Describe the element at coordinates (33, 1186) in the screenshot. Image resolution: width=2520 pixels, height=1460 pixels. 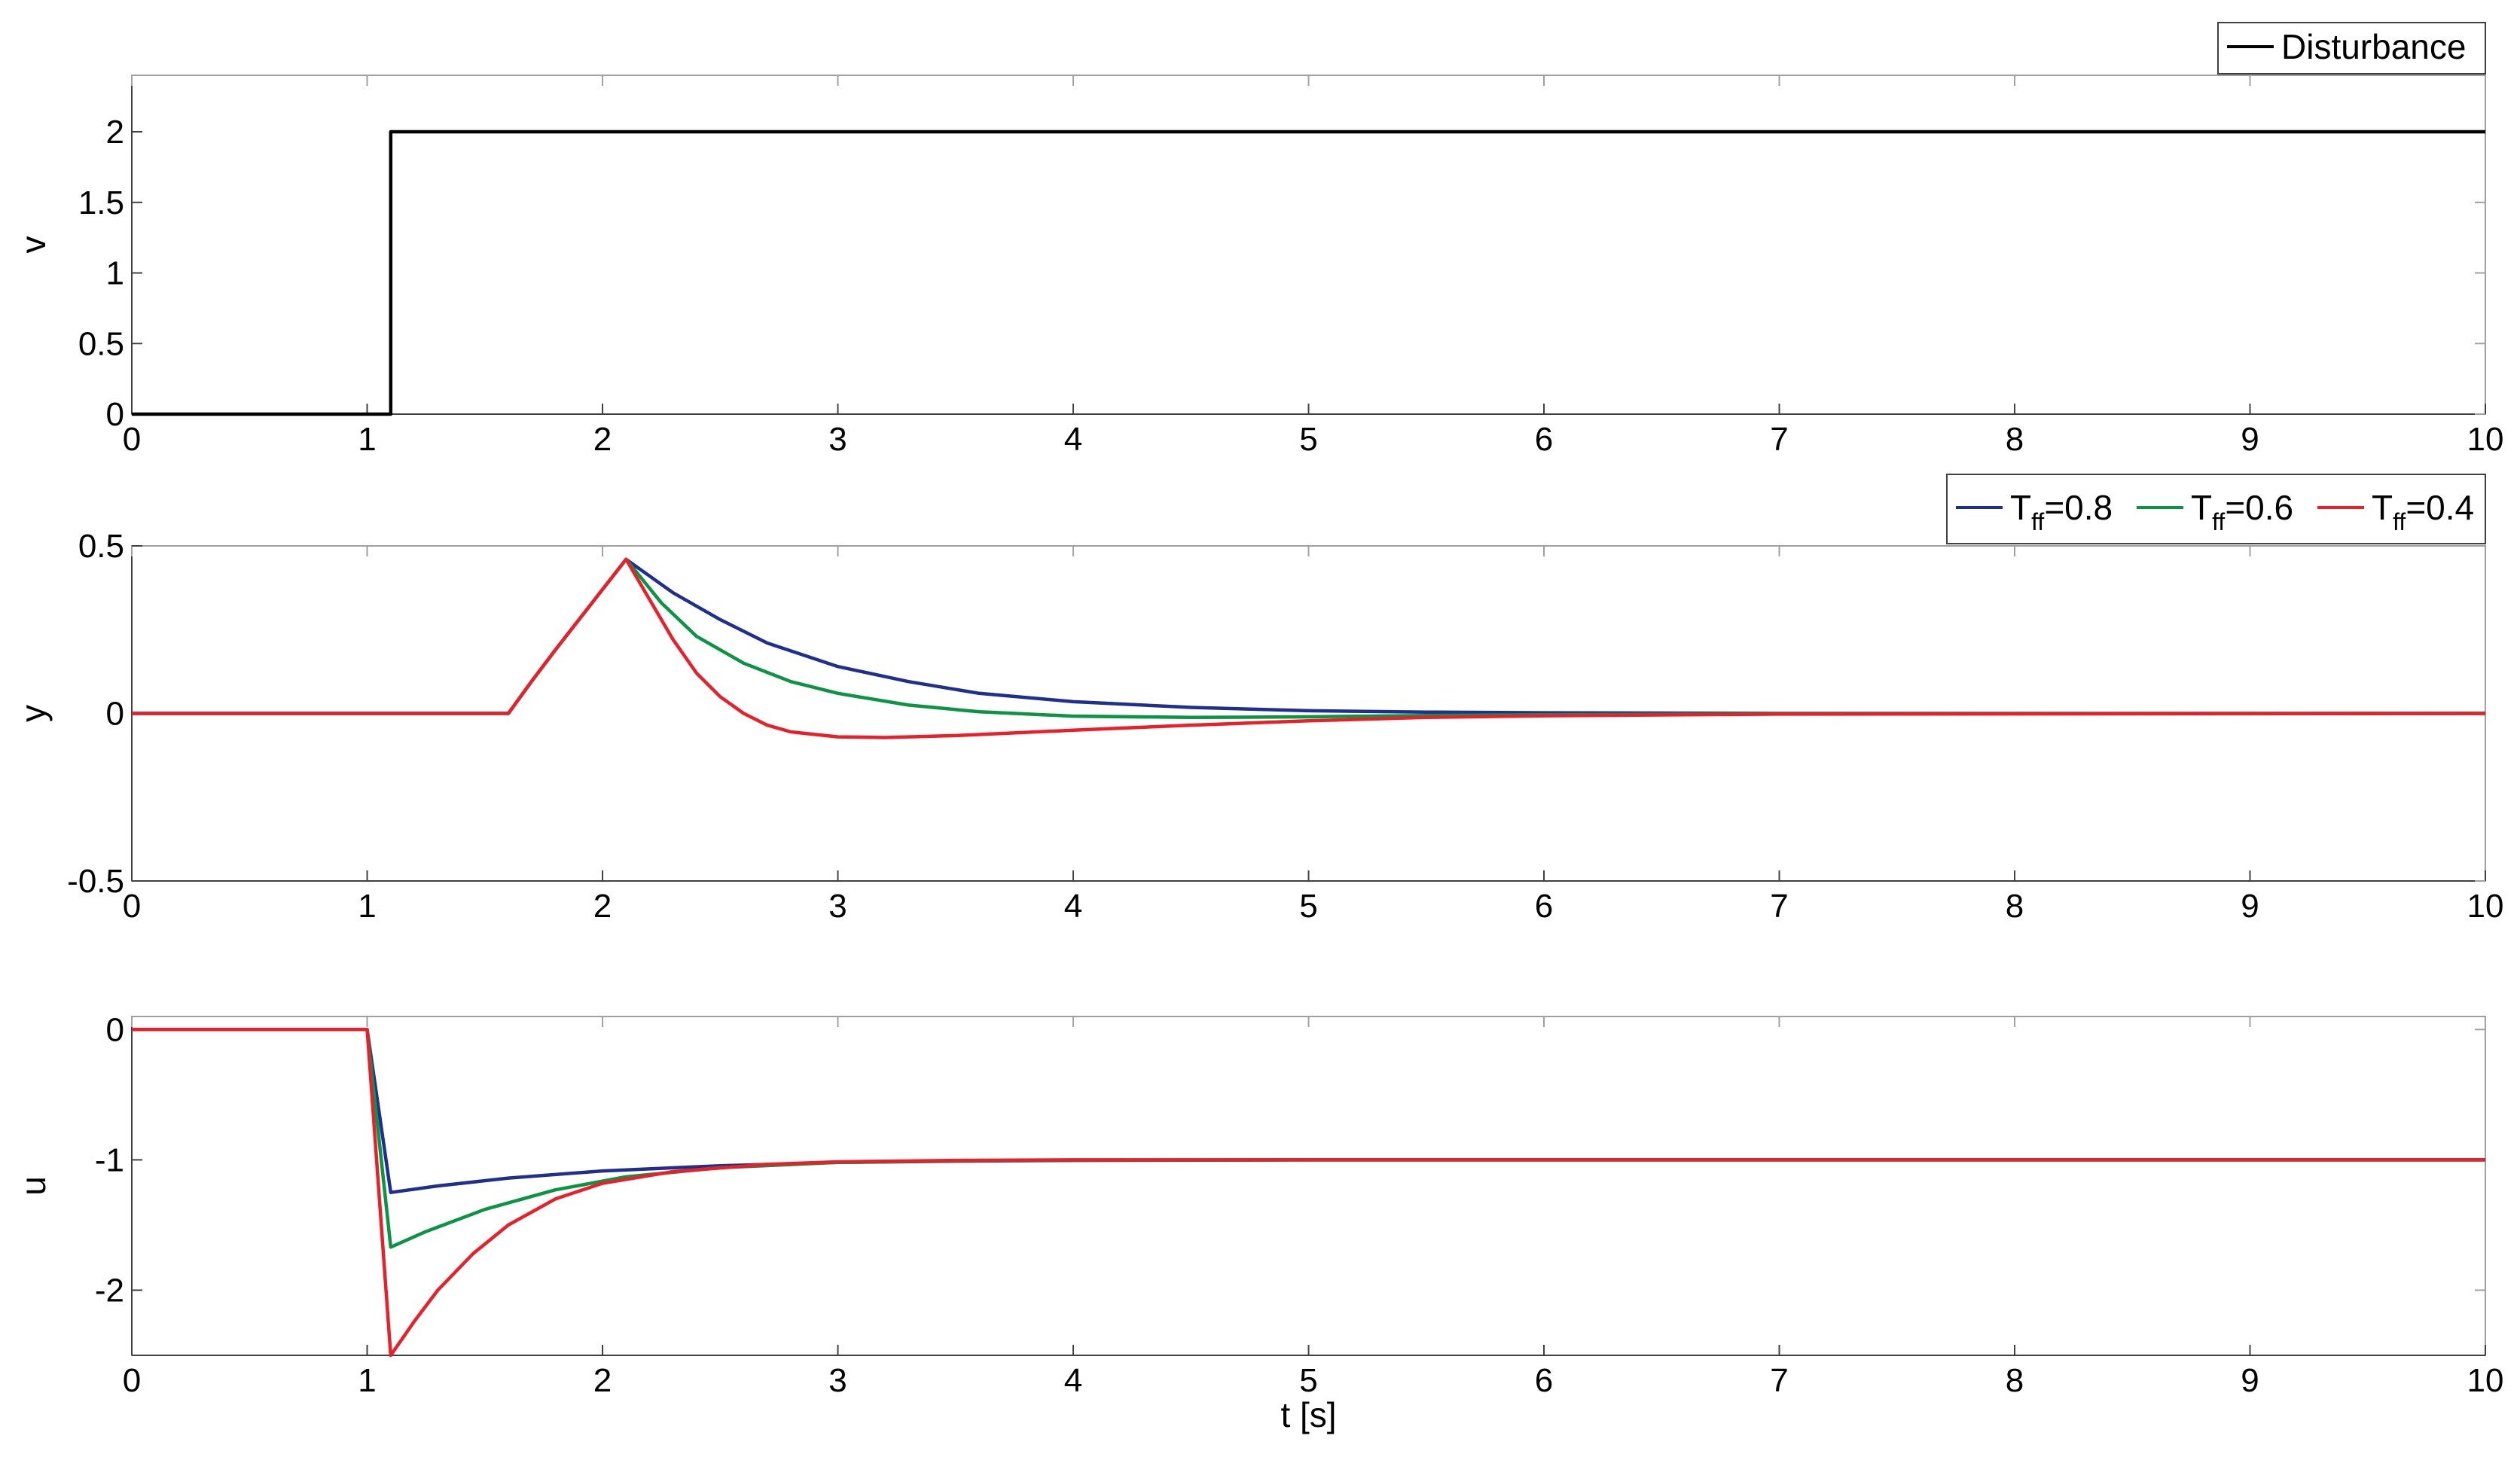
I see `y-axis-label: u` at that location.